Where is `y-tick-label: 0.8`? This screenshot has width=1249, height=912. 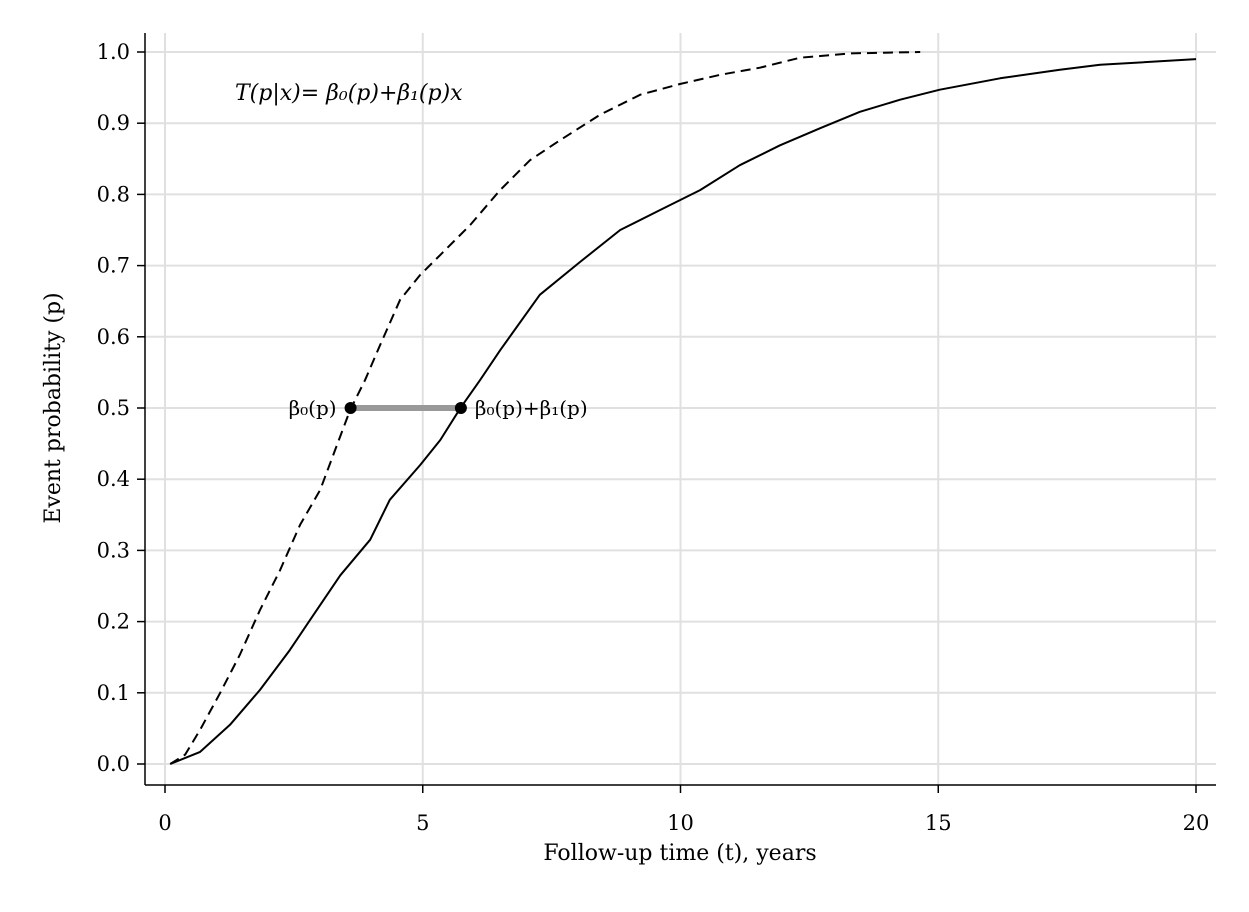 y-tick-label: 0.8 is located at coordinates (113, 194).